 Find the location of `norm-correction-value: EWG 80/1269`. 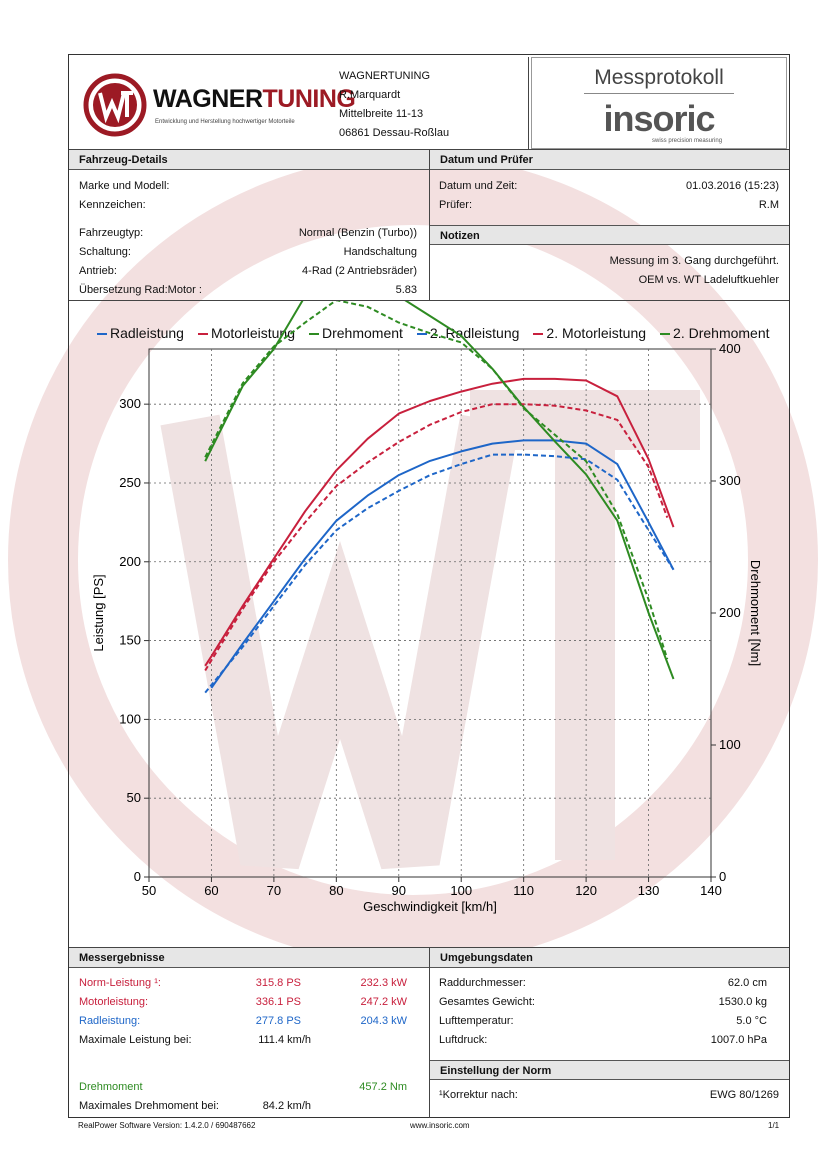

norm-correction-value: EWG 80/1269 is located at coordinates (744, 1095).